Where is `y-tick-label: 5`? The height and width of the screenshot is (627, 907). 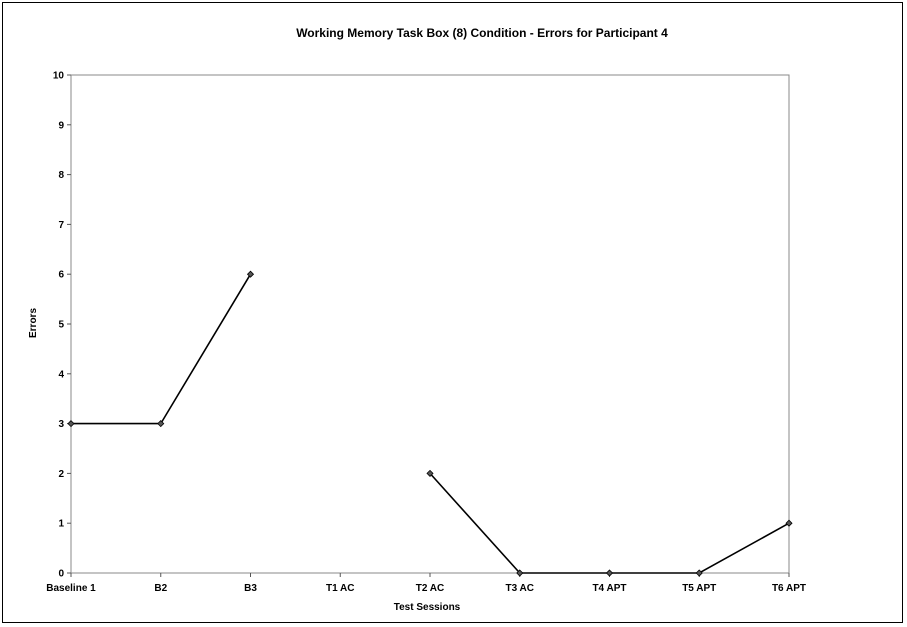 y-tick-label: 5 is located at coordinates (61, 325).